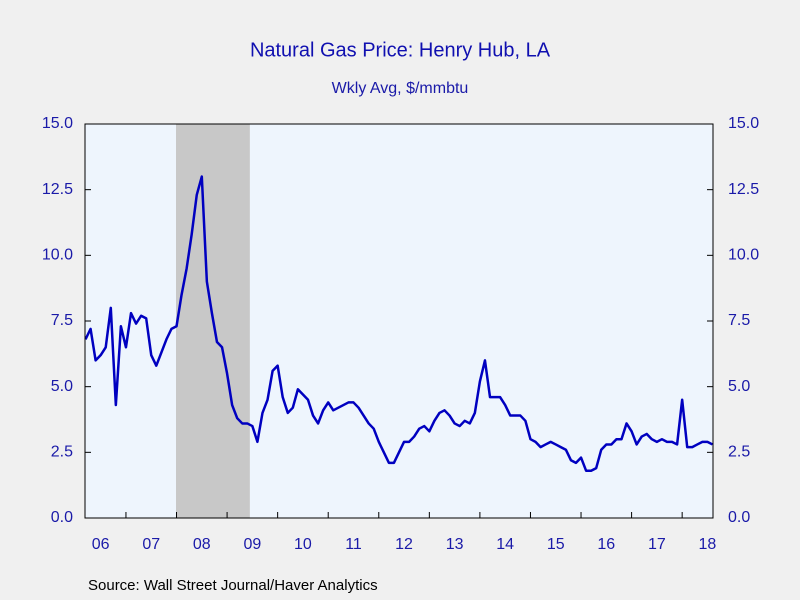  Describe the element at coordinates (606, 544) in the screenshot. I see `x-tick-label: 16` at that location.